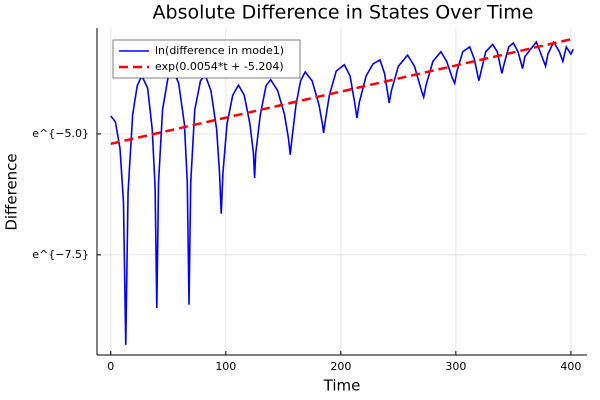 Image resolution: width=600 pixels, height=400 pixels. Describe the element at coordinates (342, 386) in the screenshot. I see `x-axis-label: Time` at that location.